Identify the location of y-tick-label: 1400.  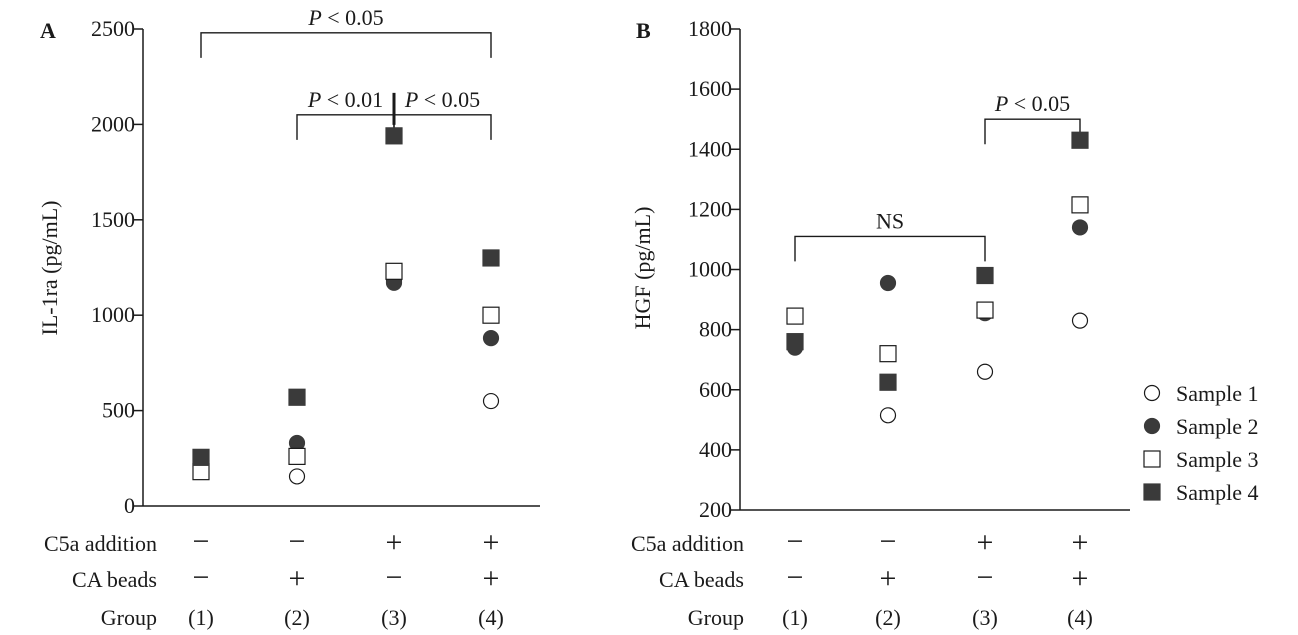
(710, 148).